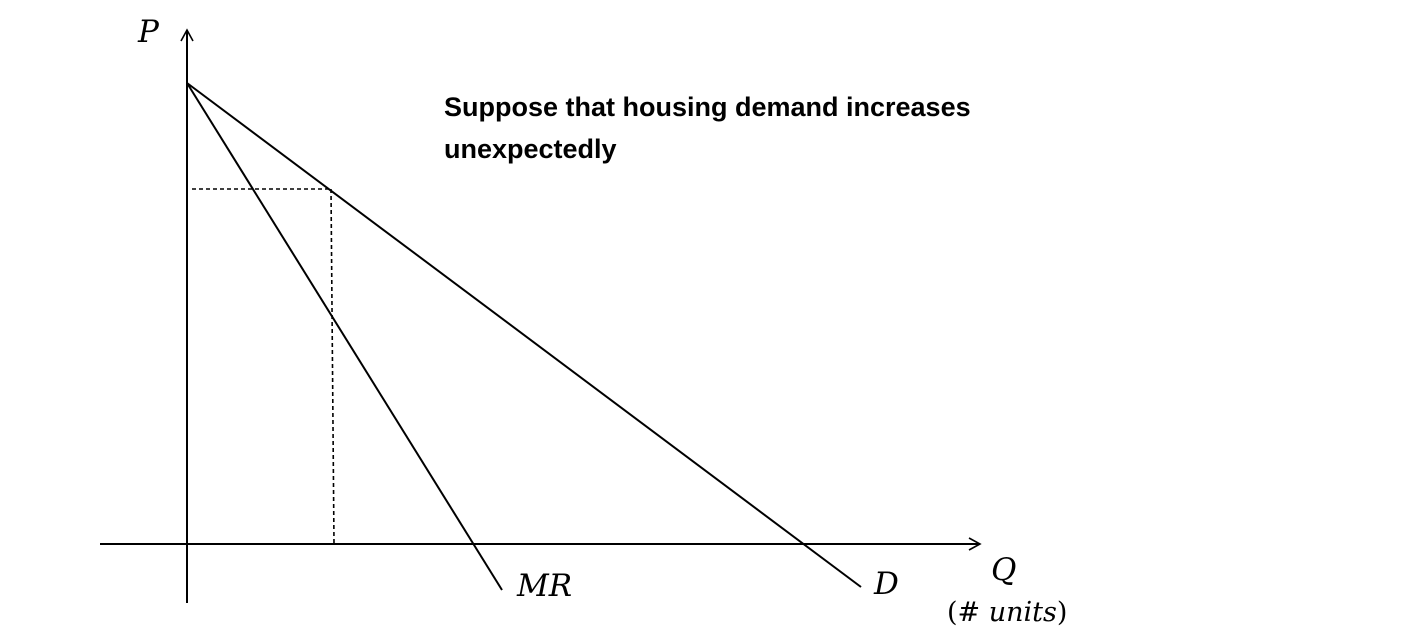 This screenshot has width=1404, height=640. I want to click on x-axis-label: Q, so click(1003, 570).